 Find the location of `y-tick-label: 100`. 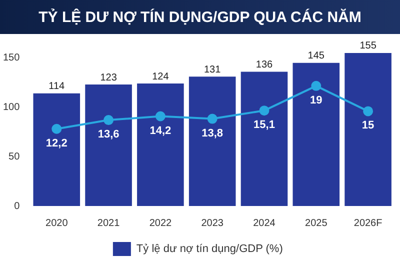

y-tick-label: 100 is located at coordinates (11, 107).